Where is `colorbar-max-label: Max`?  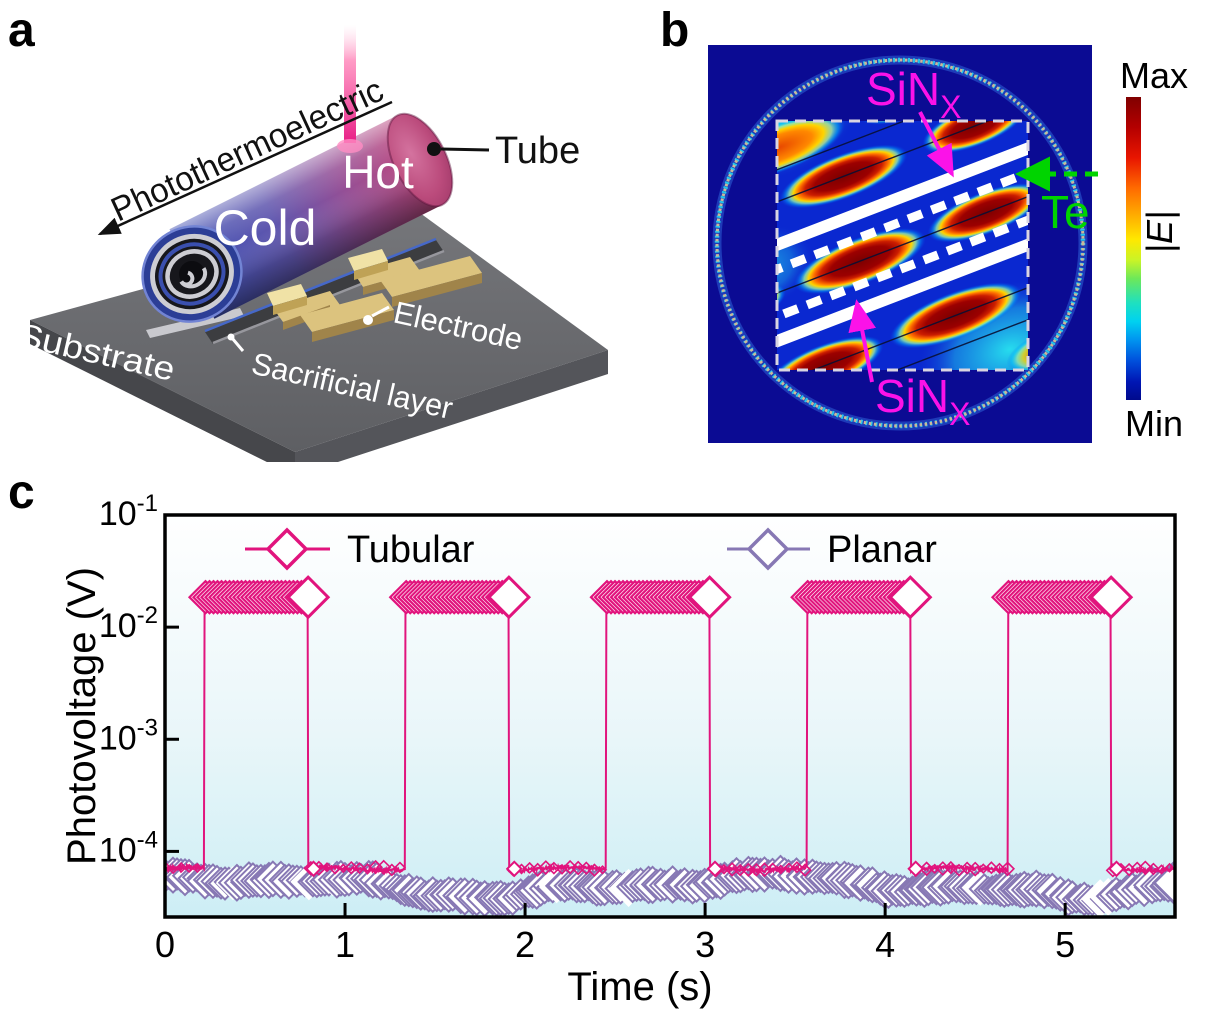
colorbar-max-label: Max is located at coordinates (1154, 75).